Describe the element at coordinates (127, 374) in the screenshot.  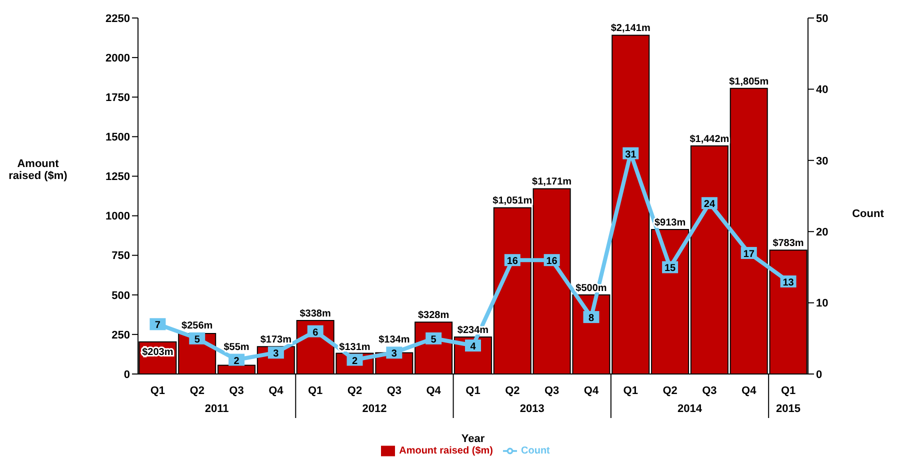
I see `y-tick-label: 0` at that location.